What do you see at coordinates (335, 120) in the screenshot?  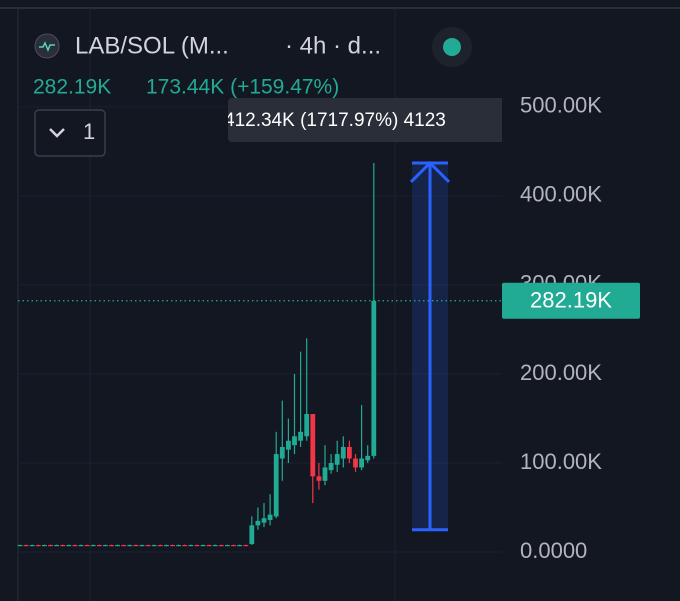 I see `measure-tooltip-text: 412.34K (1717.97%) 4123` at bounding box center [335, 120].